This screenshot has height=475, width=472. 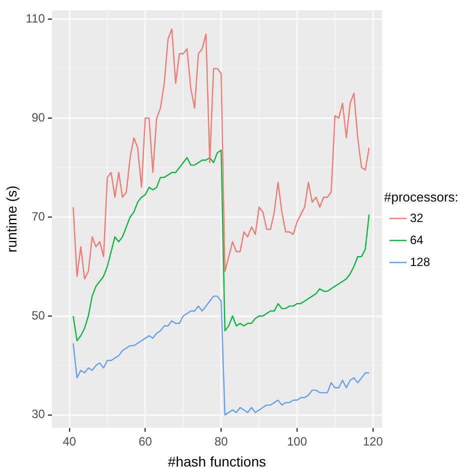 I want to click on legend-title: #processors:, so click(x=421, y=197).